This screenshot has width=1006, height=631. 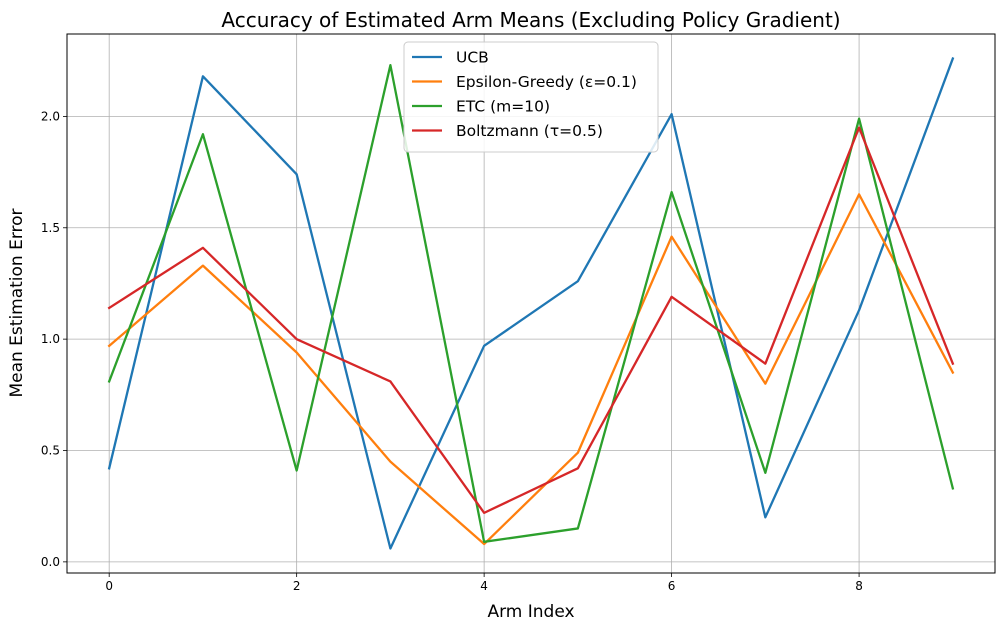 I want to click on legend-label: ETC (m=10), so click(x=503, y=107).